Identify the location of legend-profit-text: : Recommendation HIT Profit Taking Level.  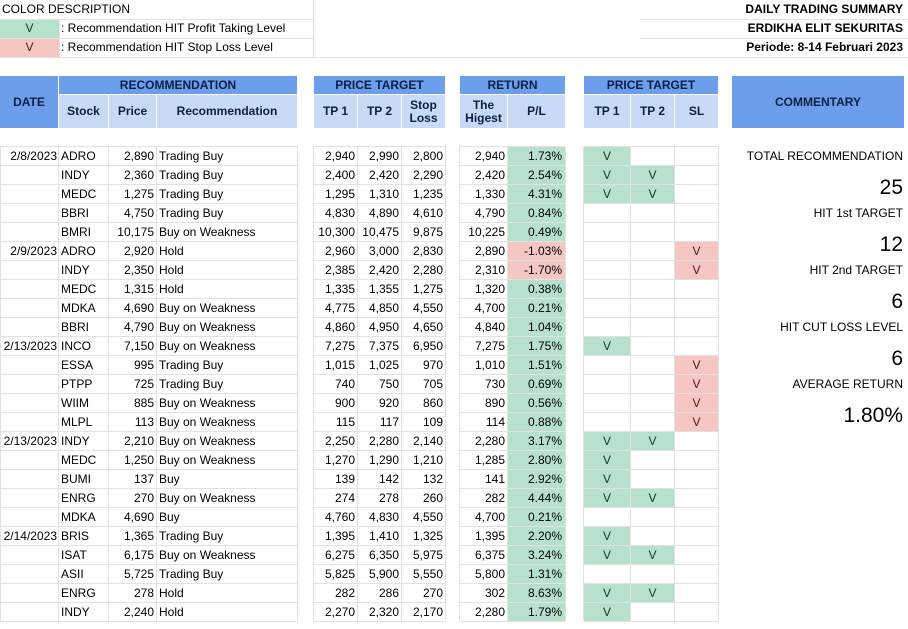
(173, 28).